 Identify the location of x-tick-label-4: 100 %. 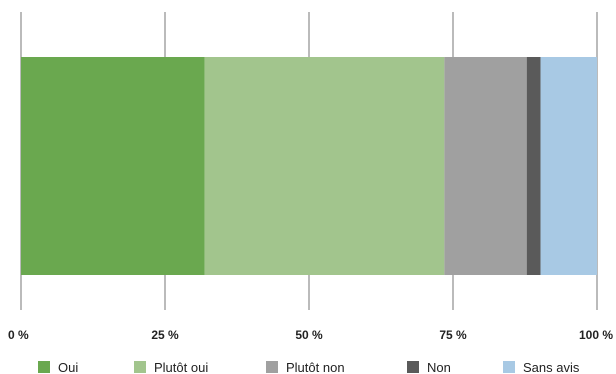
(596, 335).